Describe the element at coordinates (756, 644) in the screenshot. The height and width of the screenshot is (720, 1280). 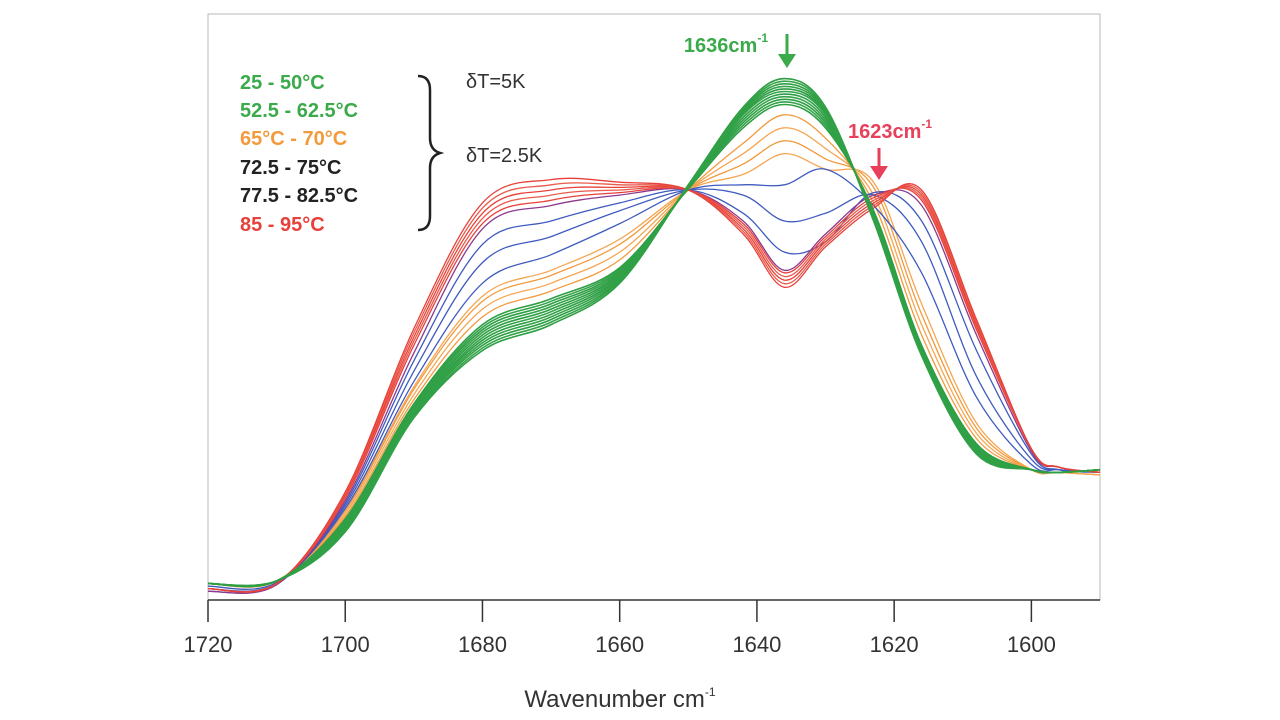
I see `x-tick-label-1640: 1640` at that location.